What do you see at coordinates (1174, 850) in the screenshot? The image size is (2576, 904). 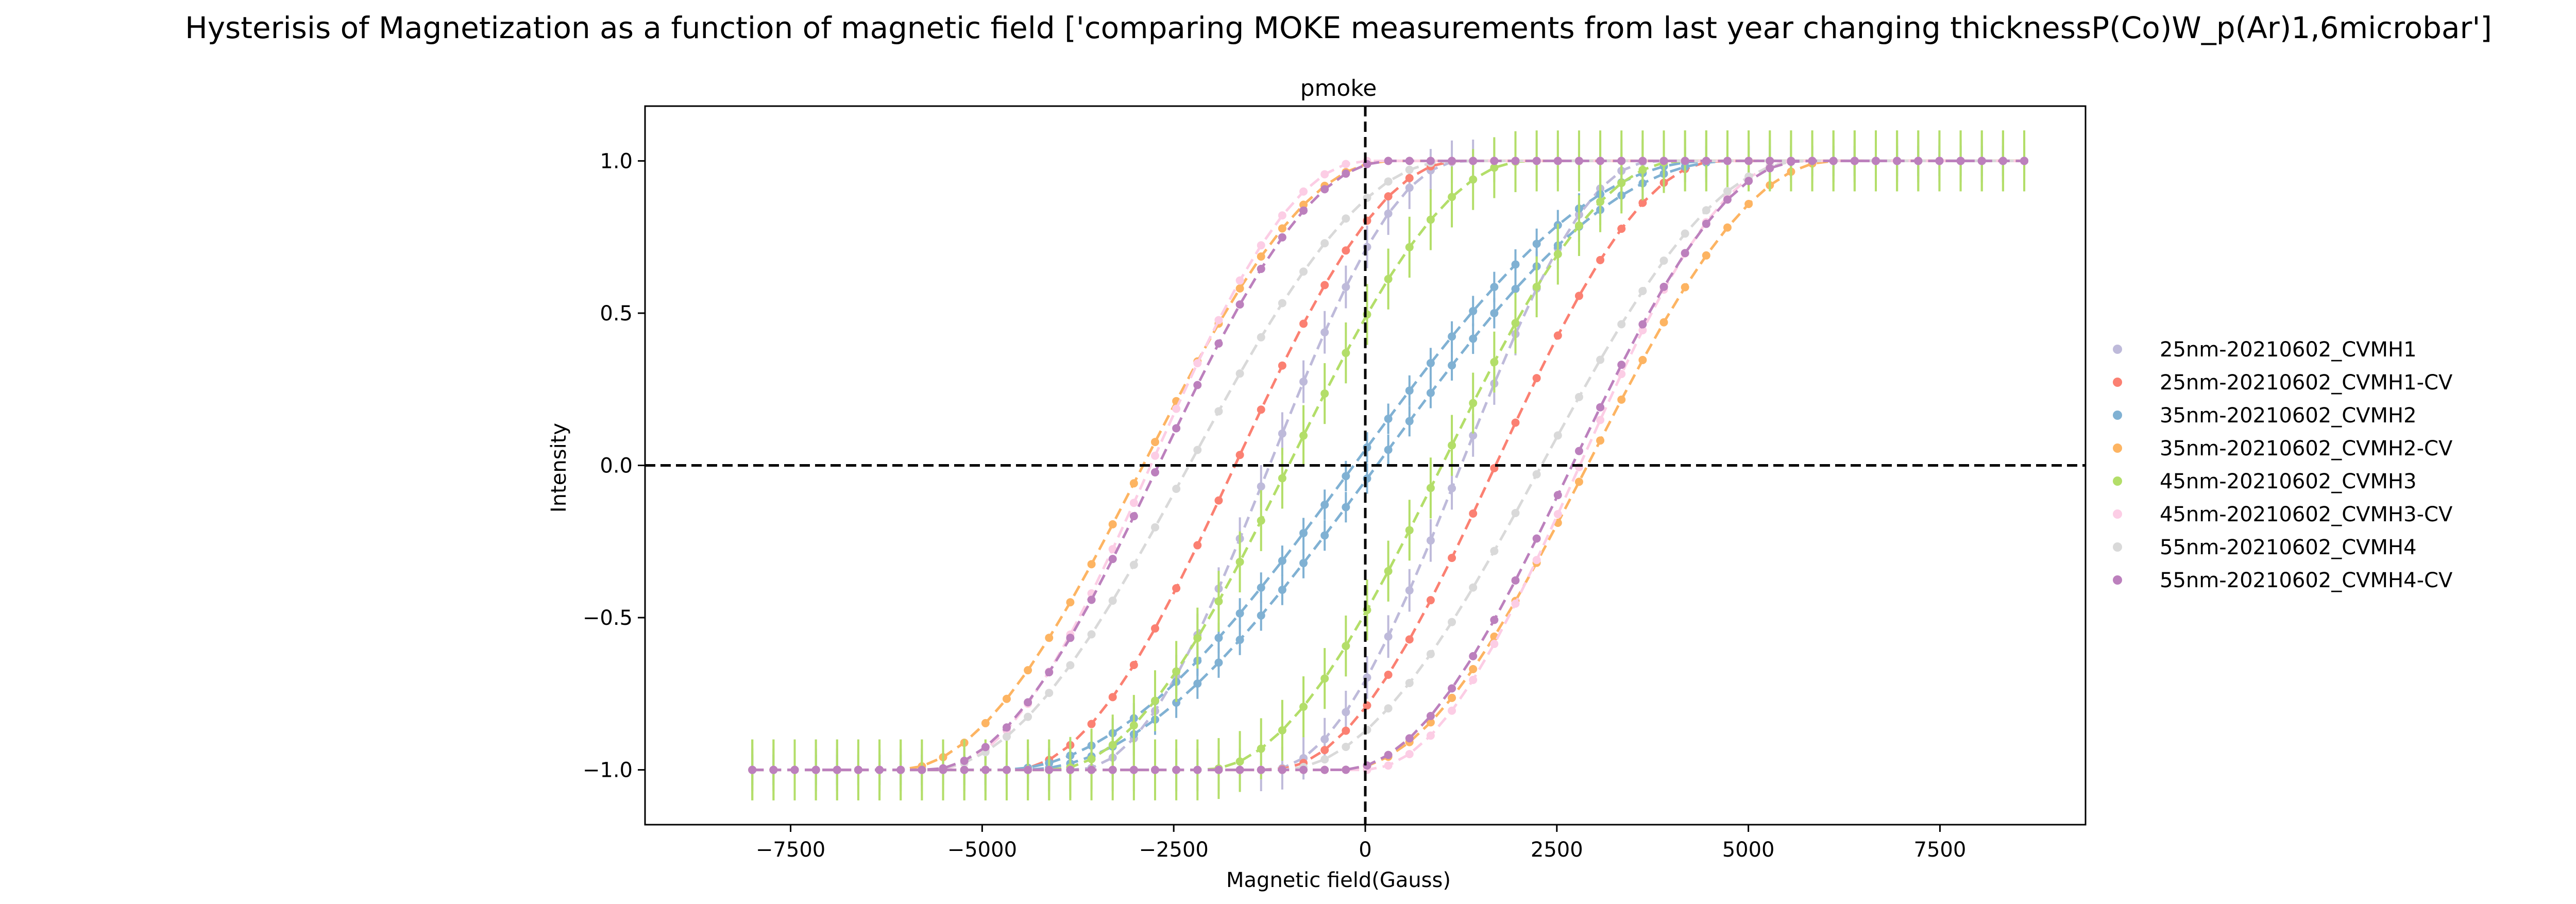 I see `x-tick-label: −2500` at bounding box center [1174, 850].